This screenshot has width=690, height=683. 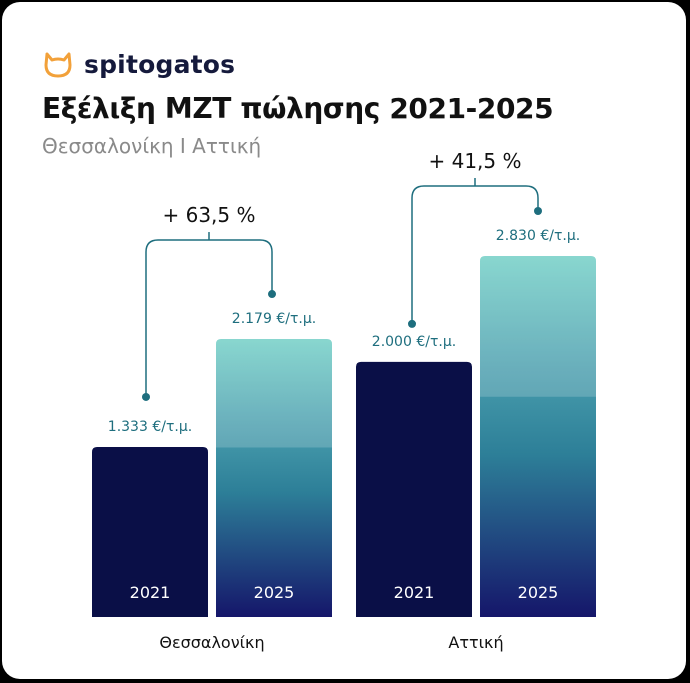 What do you see at coordinates (58, 64) in the screenshot?
I see `cat-head-icon` at bounding box center [58, 64].